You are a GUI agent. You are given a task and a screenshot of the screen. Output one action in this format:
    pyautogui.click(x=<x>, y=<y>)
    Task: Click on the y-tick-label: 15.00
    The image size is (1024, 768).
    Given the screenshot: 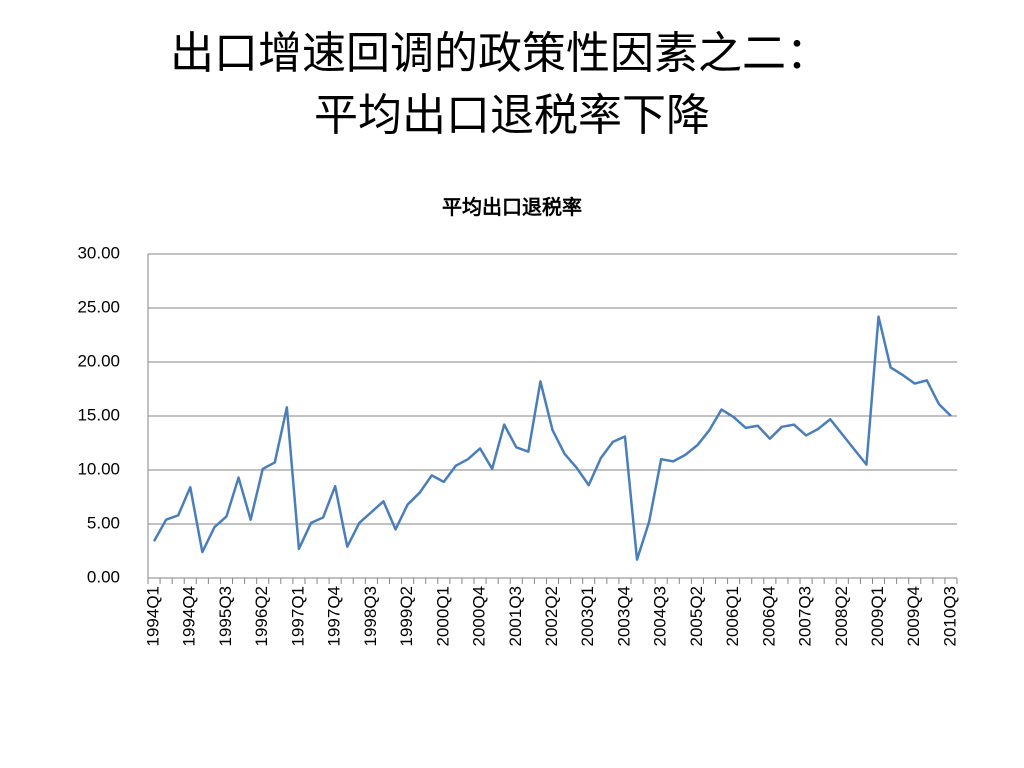 What is the action you would take?
    pyautogui.click(x=98, y=414)
    